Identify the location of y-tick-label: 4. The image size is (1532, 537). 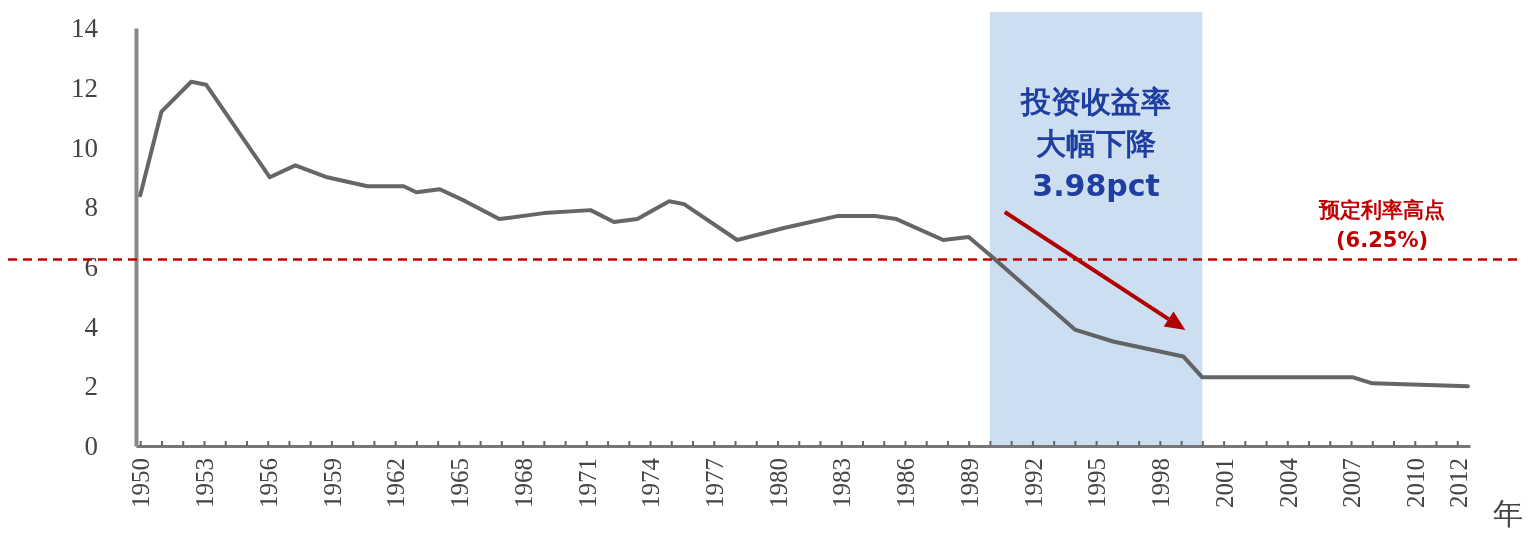
(91, 326).